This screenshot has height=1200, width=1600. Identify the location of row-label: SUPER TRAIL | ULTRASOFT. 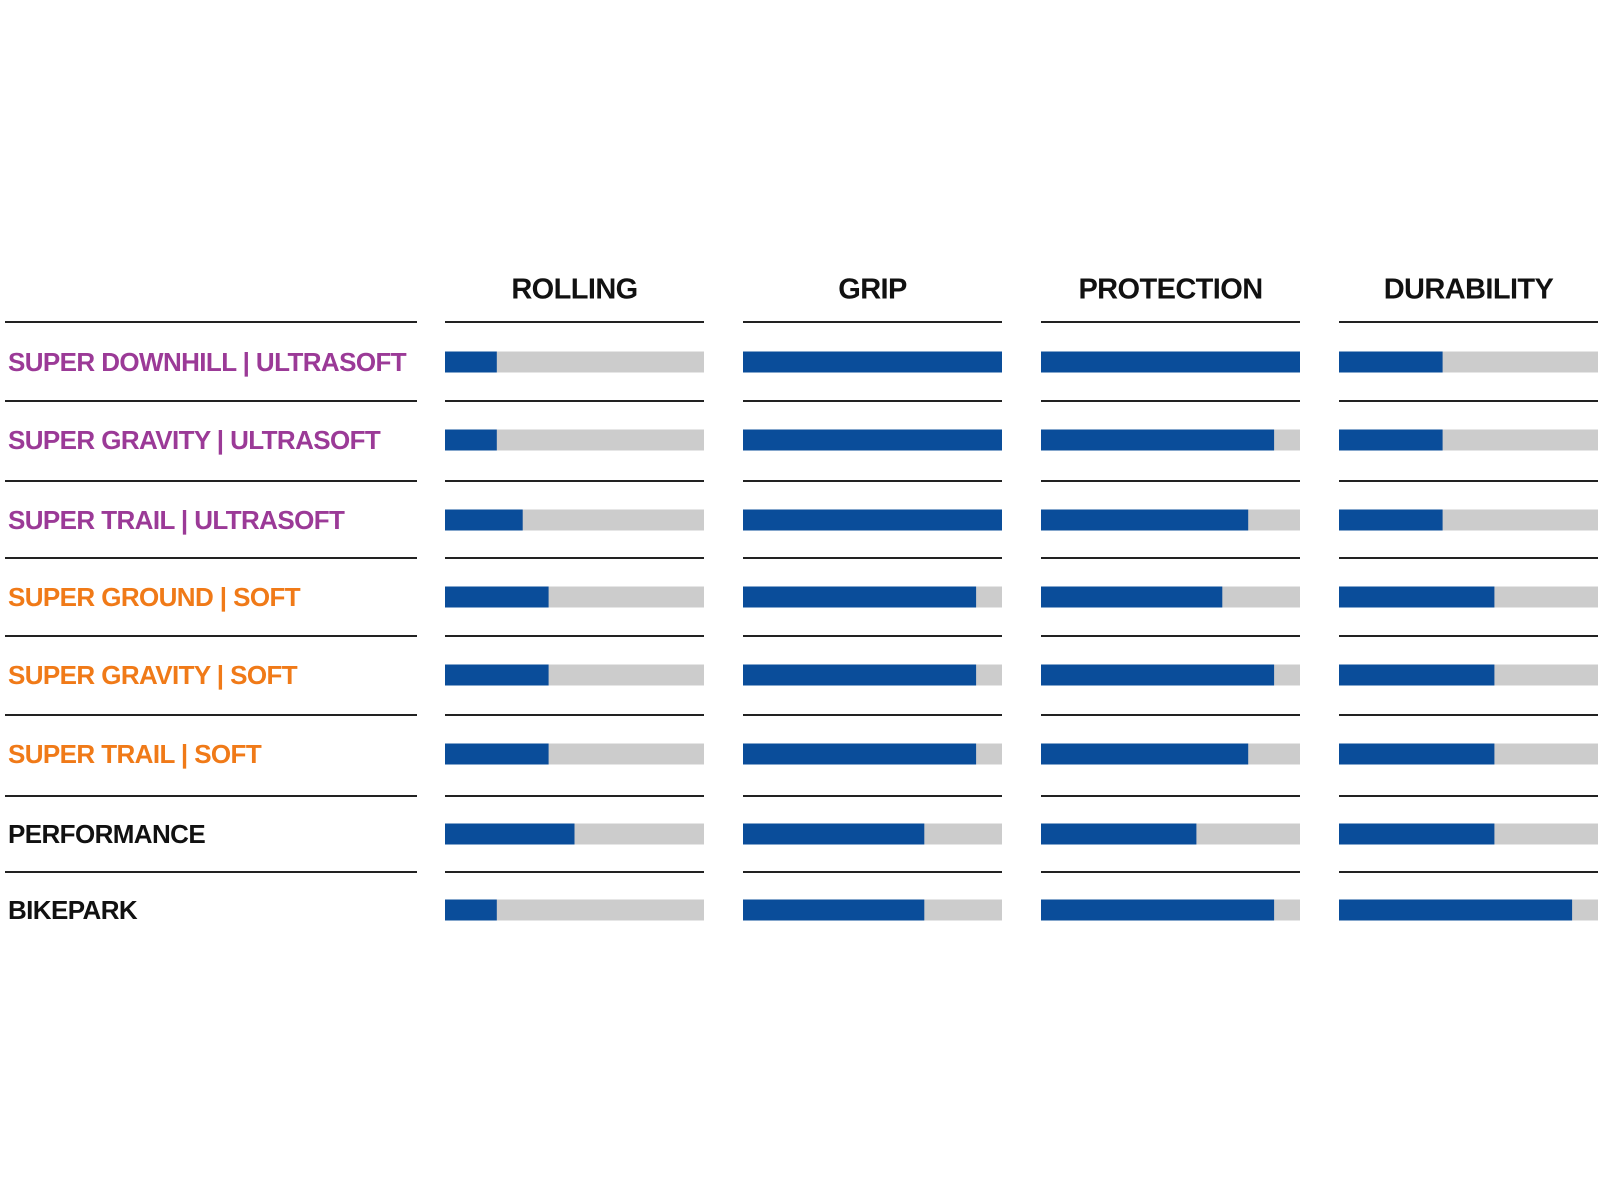
(176, 520).